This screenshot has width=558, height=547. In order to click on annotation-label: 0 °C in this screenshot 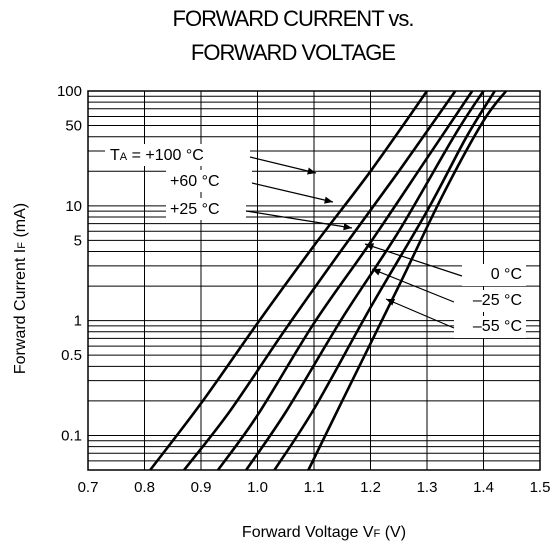, I will do `click(506, 274)`.